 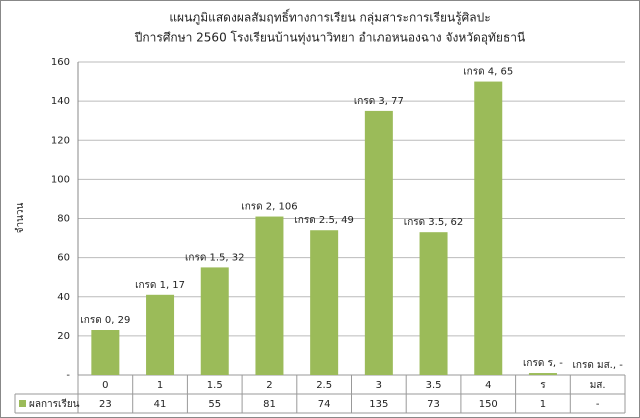 What do you see at coordinates (269, 207) in the screenshot?
I see `bar-annotation: เกรด 2, 106` at bounding box center [269, 207].